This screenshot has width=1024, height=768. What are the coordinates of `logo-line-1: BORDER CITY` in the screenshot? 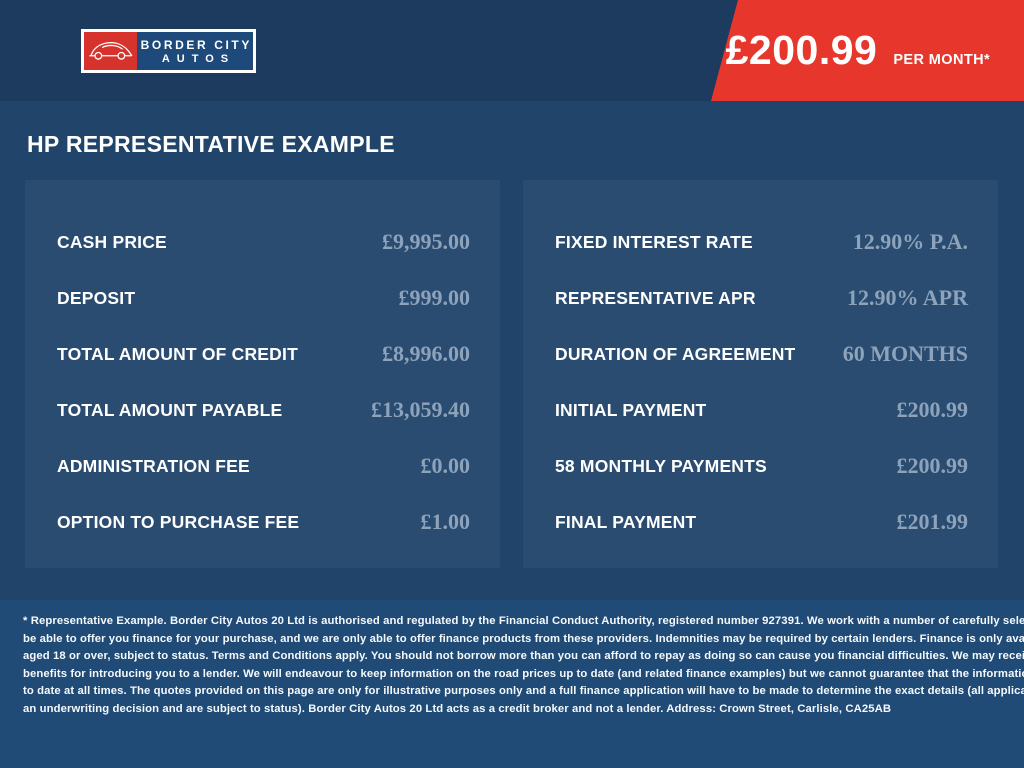 It's located at (196, 44).